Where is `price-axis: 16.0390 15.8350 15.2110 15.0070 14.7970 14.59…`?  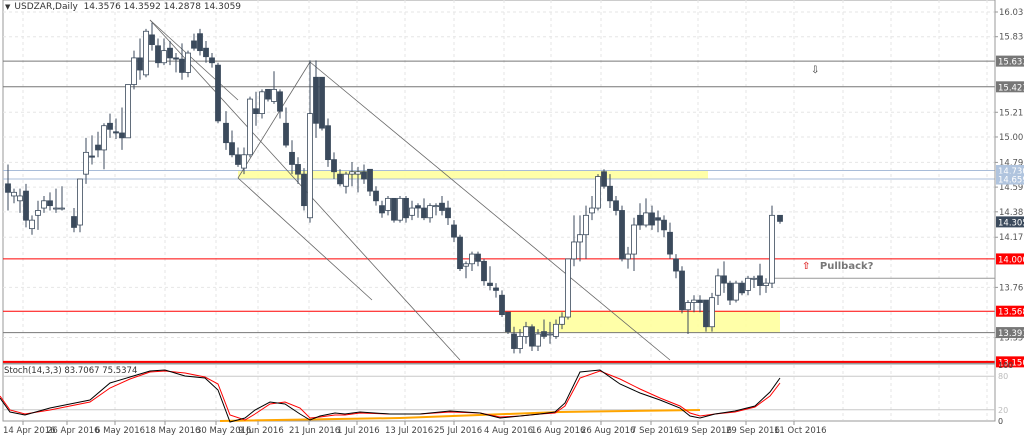 price-axis: 16.0390 15.8350 15.2110 15.0070 14.7970 14.59… is located at coordinates (1009, 210).